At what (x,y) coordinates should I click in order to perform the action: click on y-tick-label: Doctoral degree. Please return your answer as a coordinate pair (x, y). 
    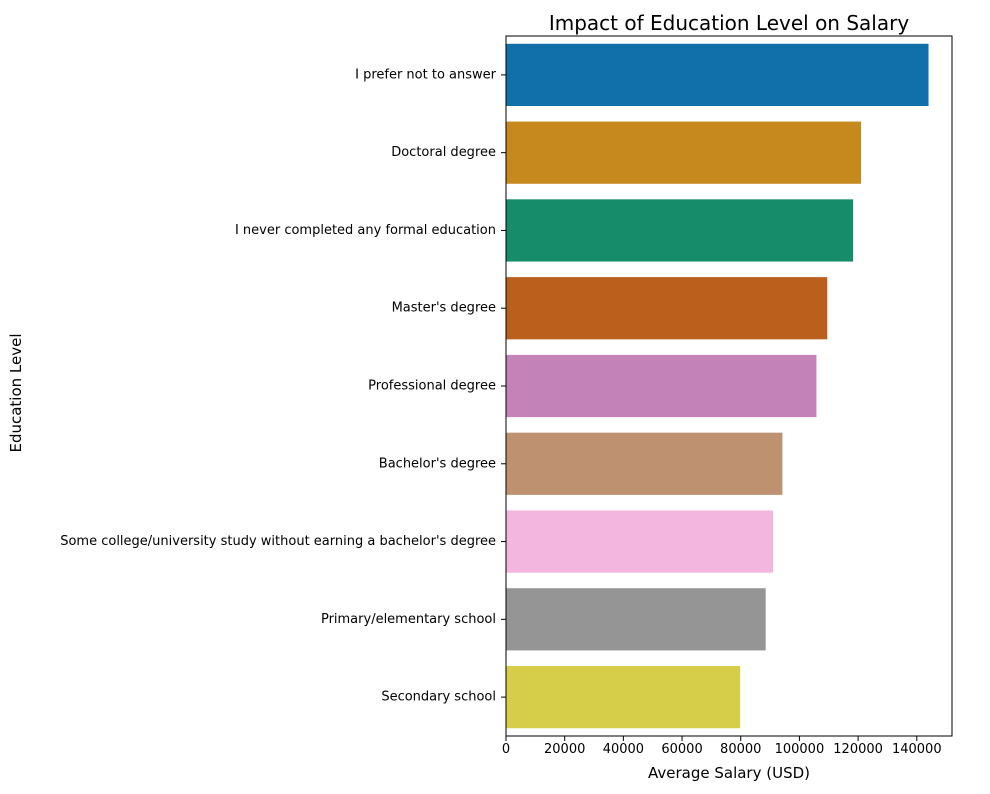
    Looking at the image, I should click on (443, 152).